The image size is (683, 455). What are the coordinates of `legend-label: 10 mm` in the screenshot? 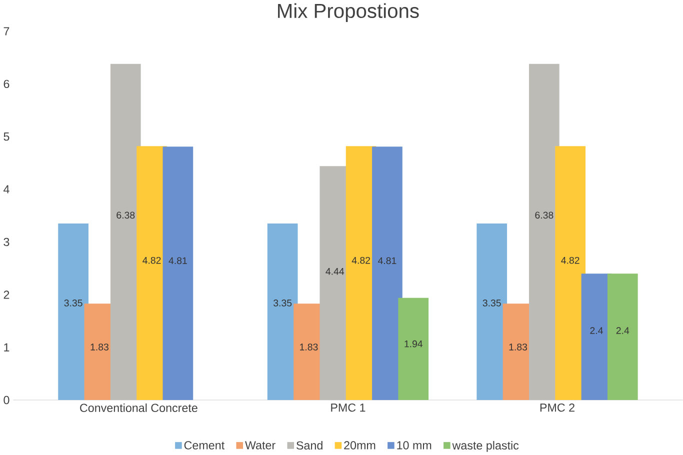 It's located at (414, 445).